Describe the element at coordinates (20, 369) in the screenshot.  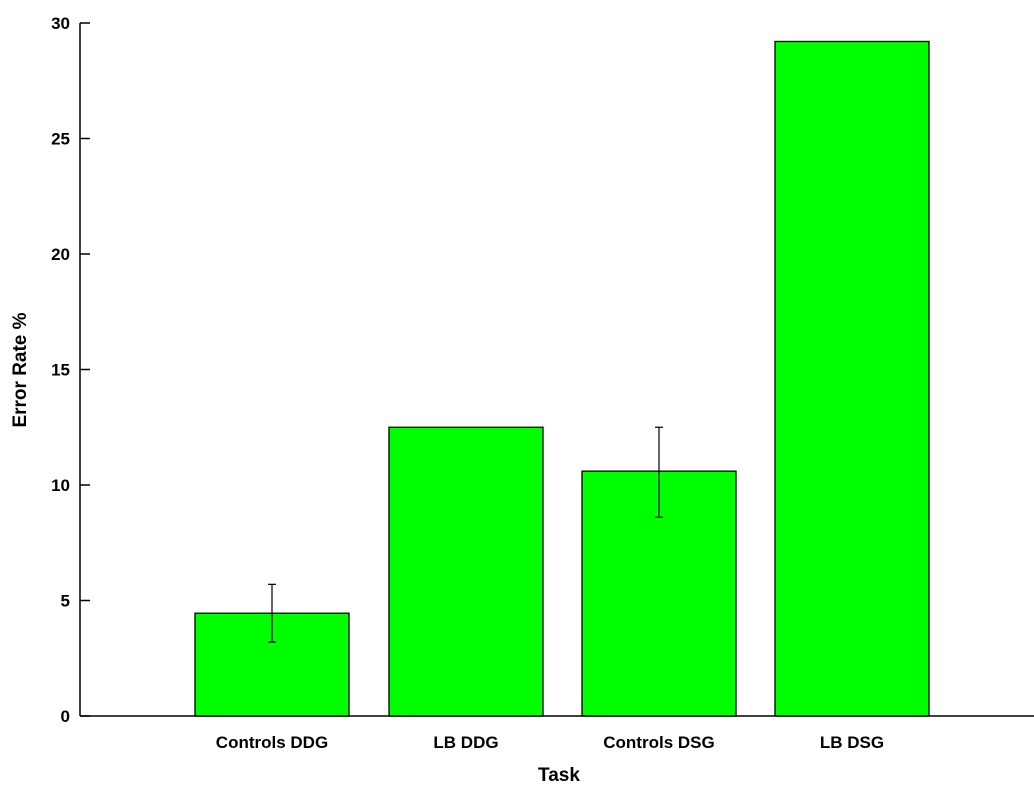
I see `y-axis-title: Error Rate %` at that location.